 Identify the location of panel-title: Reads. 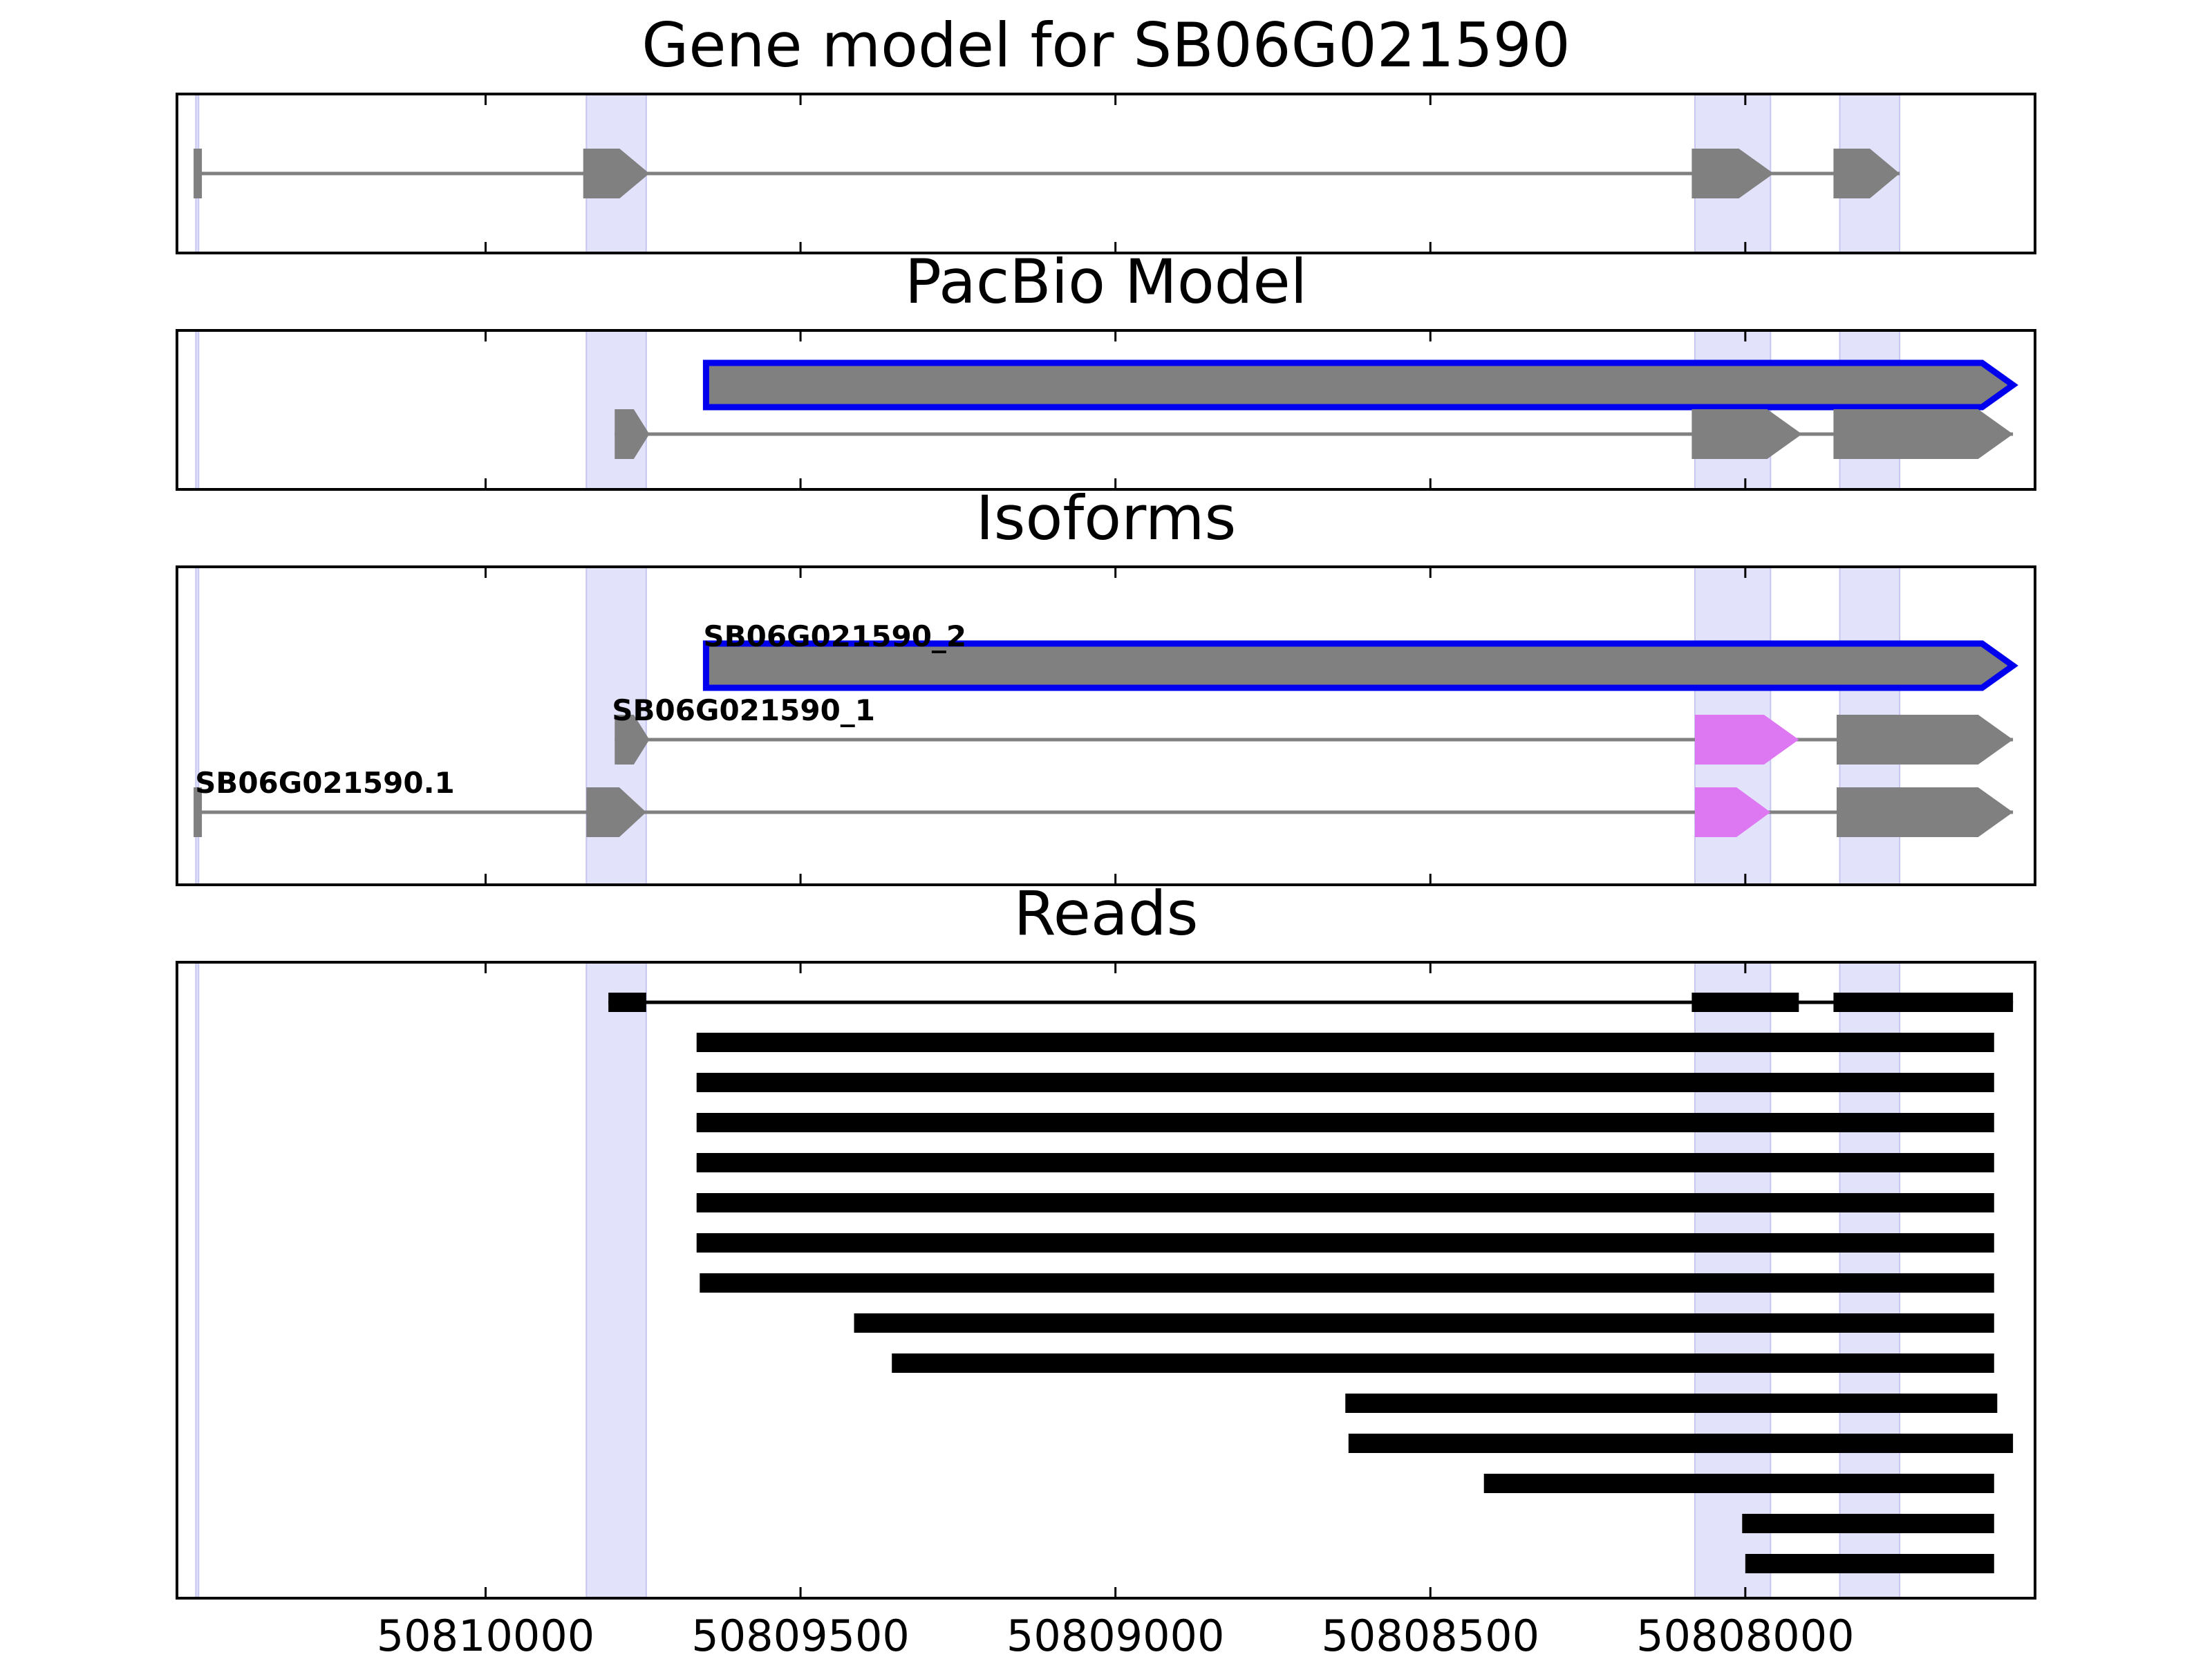
(1106, 913).